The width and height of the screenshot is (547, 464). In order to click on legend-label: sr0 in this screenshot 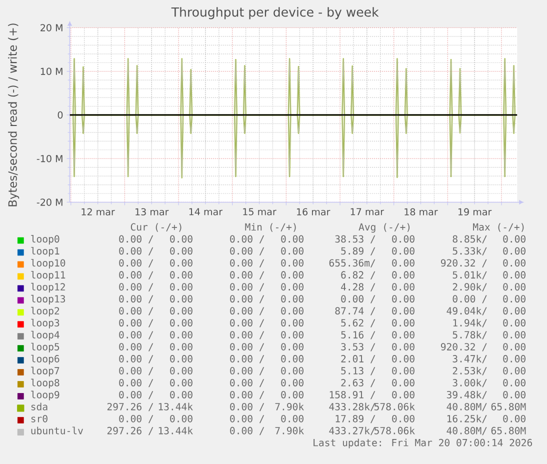, I will do `click(39, 418)`.